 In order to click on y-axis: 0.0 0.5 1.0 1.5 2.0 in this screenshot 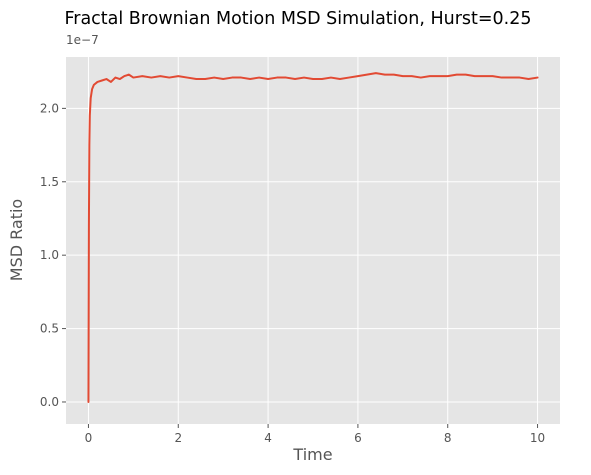, I will do `click(53, 255)`.